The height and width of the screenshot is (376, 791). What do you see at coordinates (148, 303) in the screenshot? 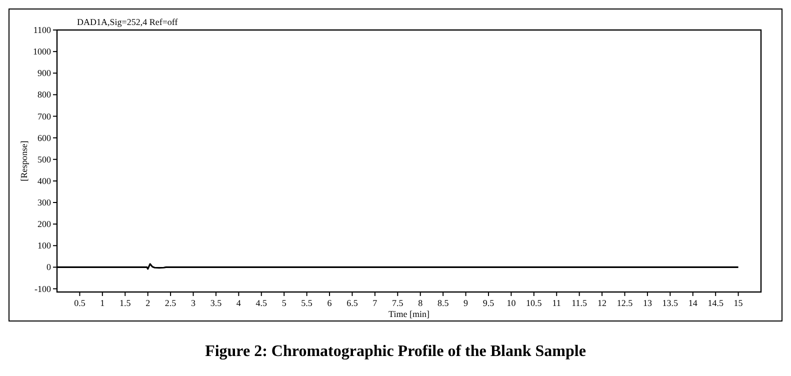
I see `x-tick-label: 2` at bounding box center [148, 303].